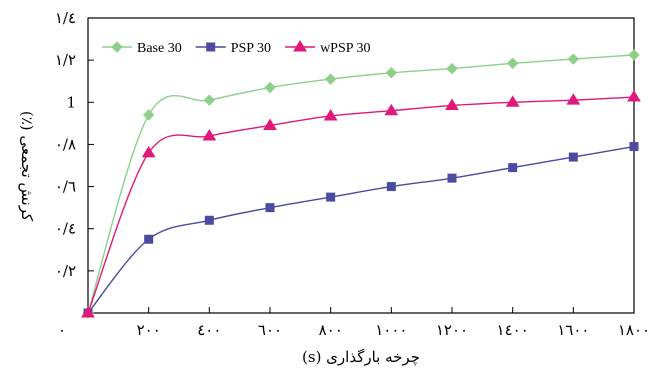 The image size is (656, 372). I want to click on y-tick-label: ٠/٢, so click(65, 271).